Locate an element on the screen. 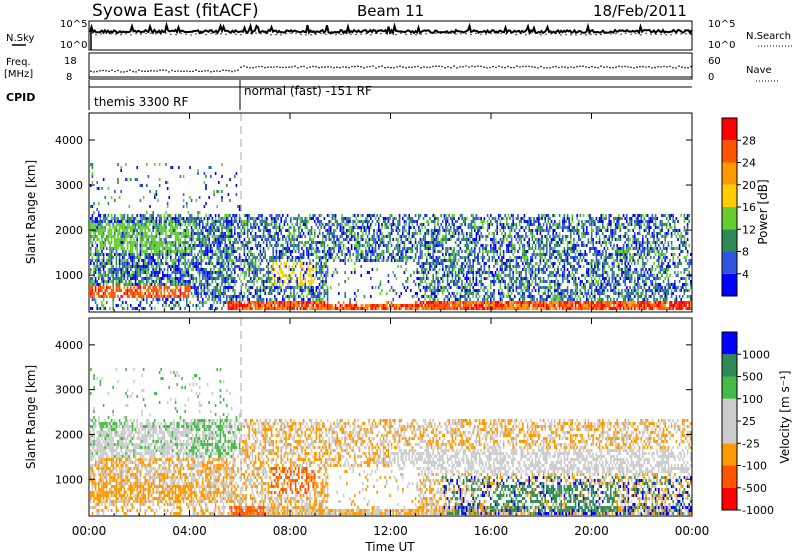 This screenshot has width=800, height=554. station-title: Syowa East (fitACF) is located at coordinates (175, 11).